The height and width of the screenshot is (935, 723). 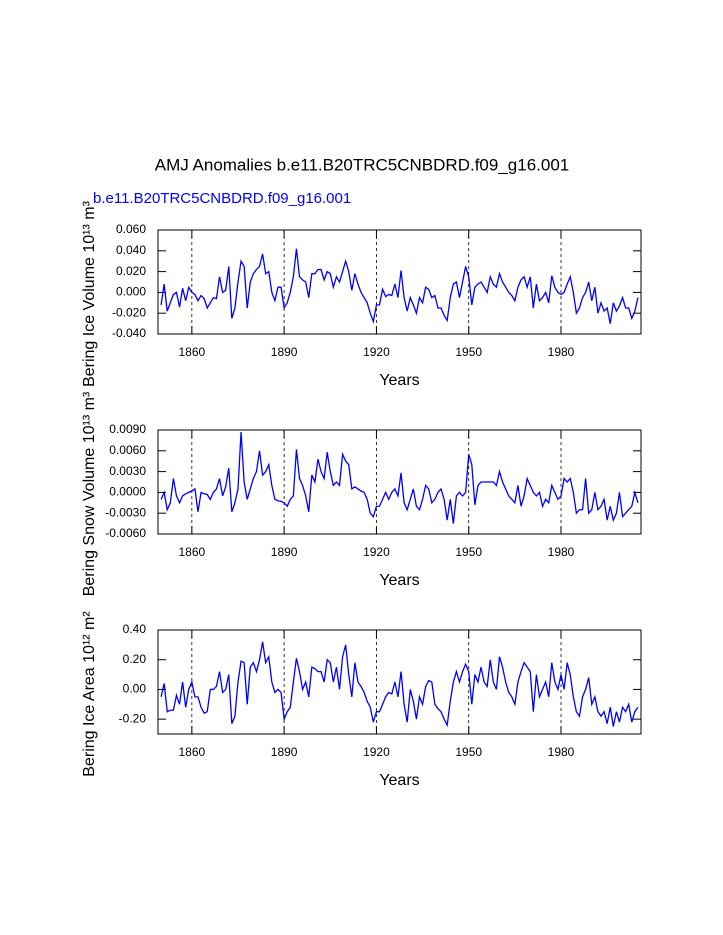 I want to click on y-tick-label: 0.40, so click(x=135, y=629).